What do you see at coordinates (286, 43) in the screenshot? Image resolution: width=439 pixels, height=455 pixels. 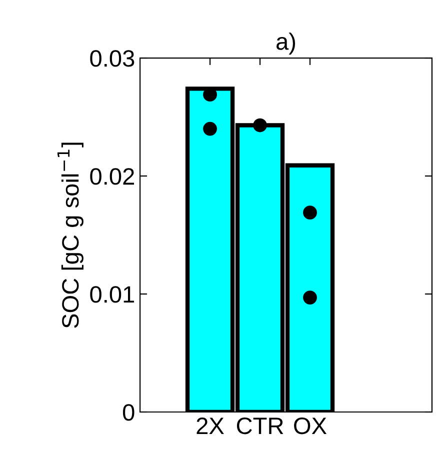 I see `chart-title: a)` at bounding box center [286, 43].